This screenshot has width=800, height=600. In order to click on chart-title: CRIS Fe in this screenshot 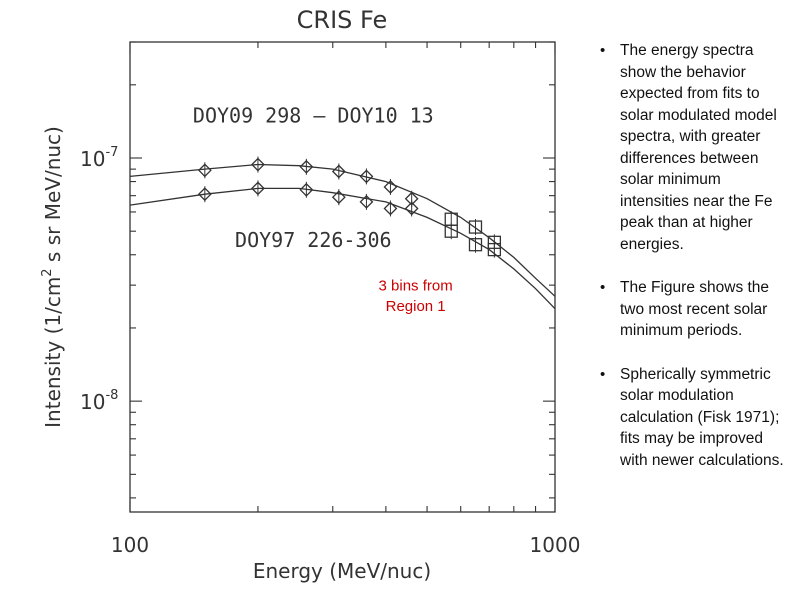, I will do `click(342, 20)`.